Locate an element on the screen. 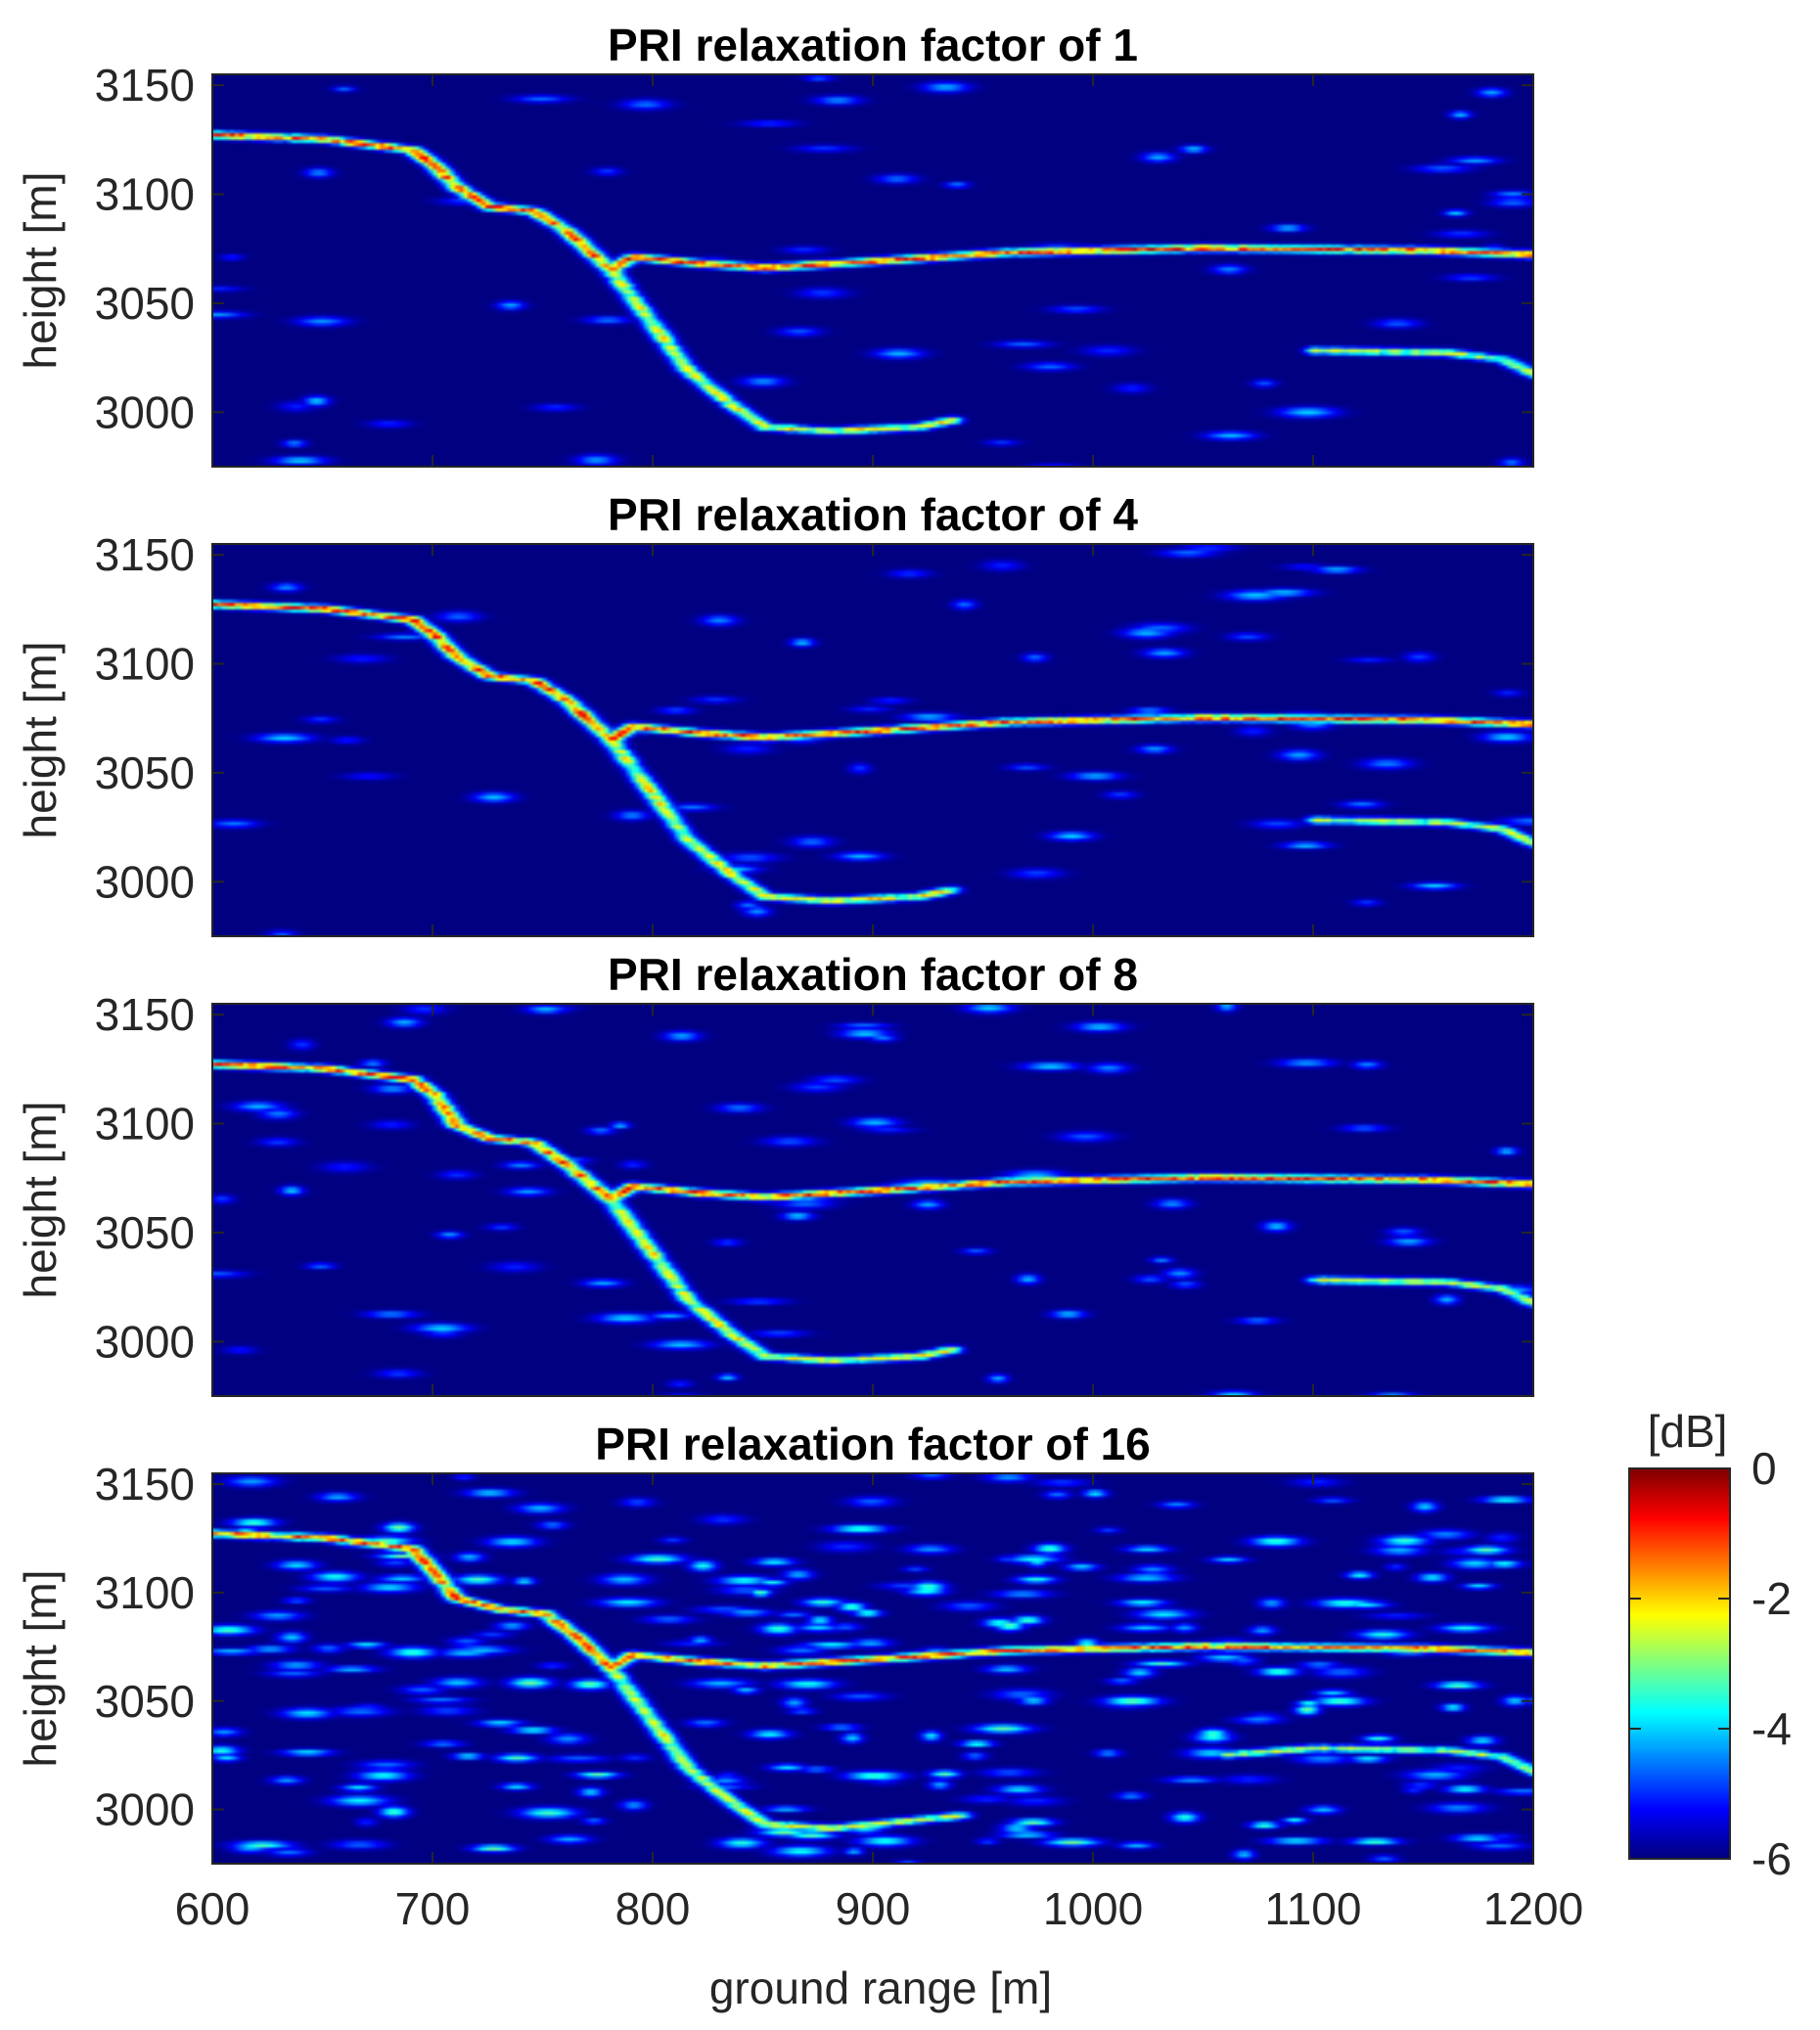 This screenshot has height=2030, width=1820. x-axis-label: ground range [m] is located at coordinates (880, 1987).